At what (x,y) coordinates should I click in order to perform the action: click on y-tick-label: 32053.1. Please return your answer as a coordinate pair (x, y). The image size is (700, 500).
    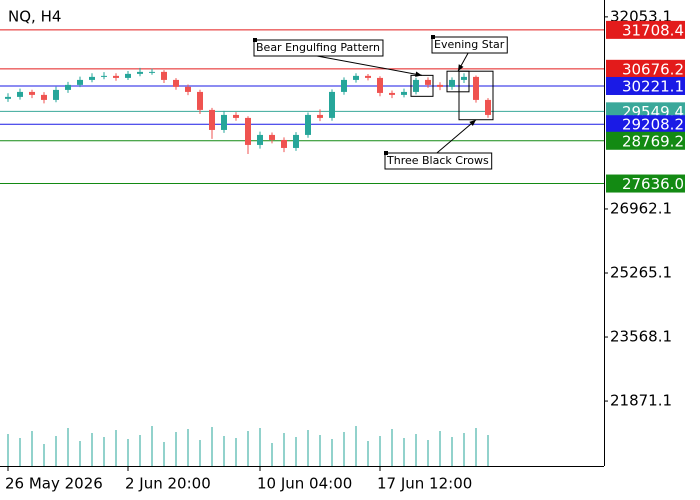
    Looking at the image, I should click on (641, 16).